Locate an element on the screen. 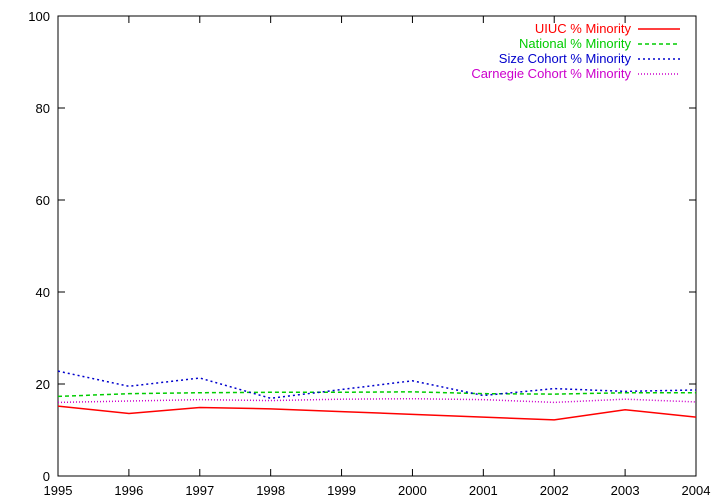 The image size is (720, 504). legend-label: Size Cohort % Minority is located at coordinates (565, 58).